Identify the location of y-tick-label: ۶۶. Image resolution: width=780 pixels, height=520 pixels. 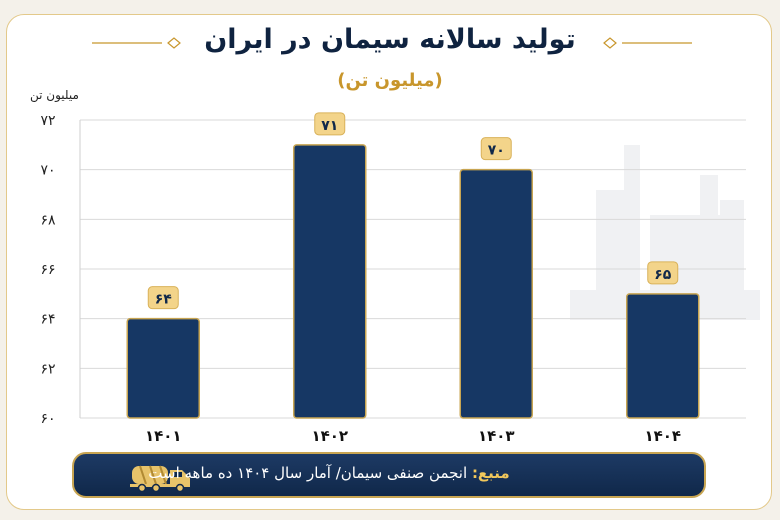
(47, 270).